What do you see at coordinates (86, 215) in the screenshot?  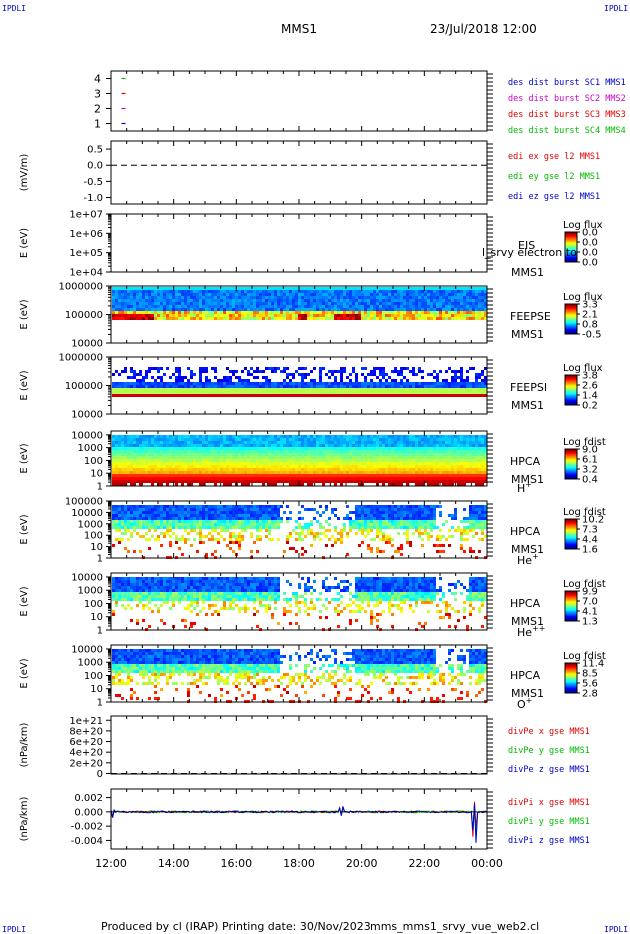 I see `y-tick-label-2: 1e+07` at bounding box center [86, 215].